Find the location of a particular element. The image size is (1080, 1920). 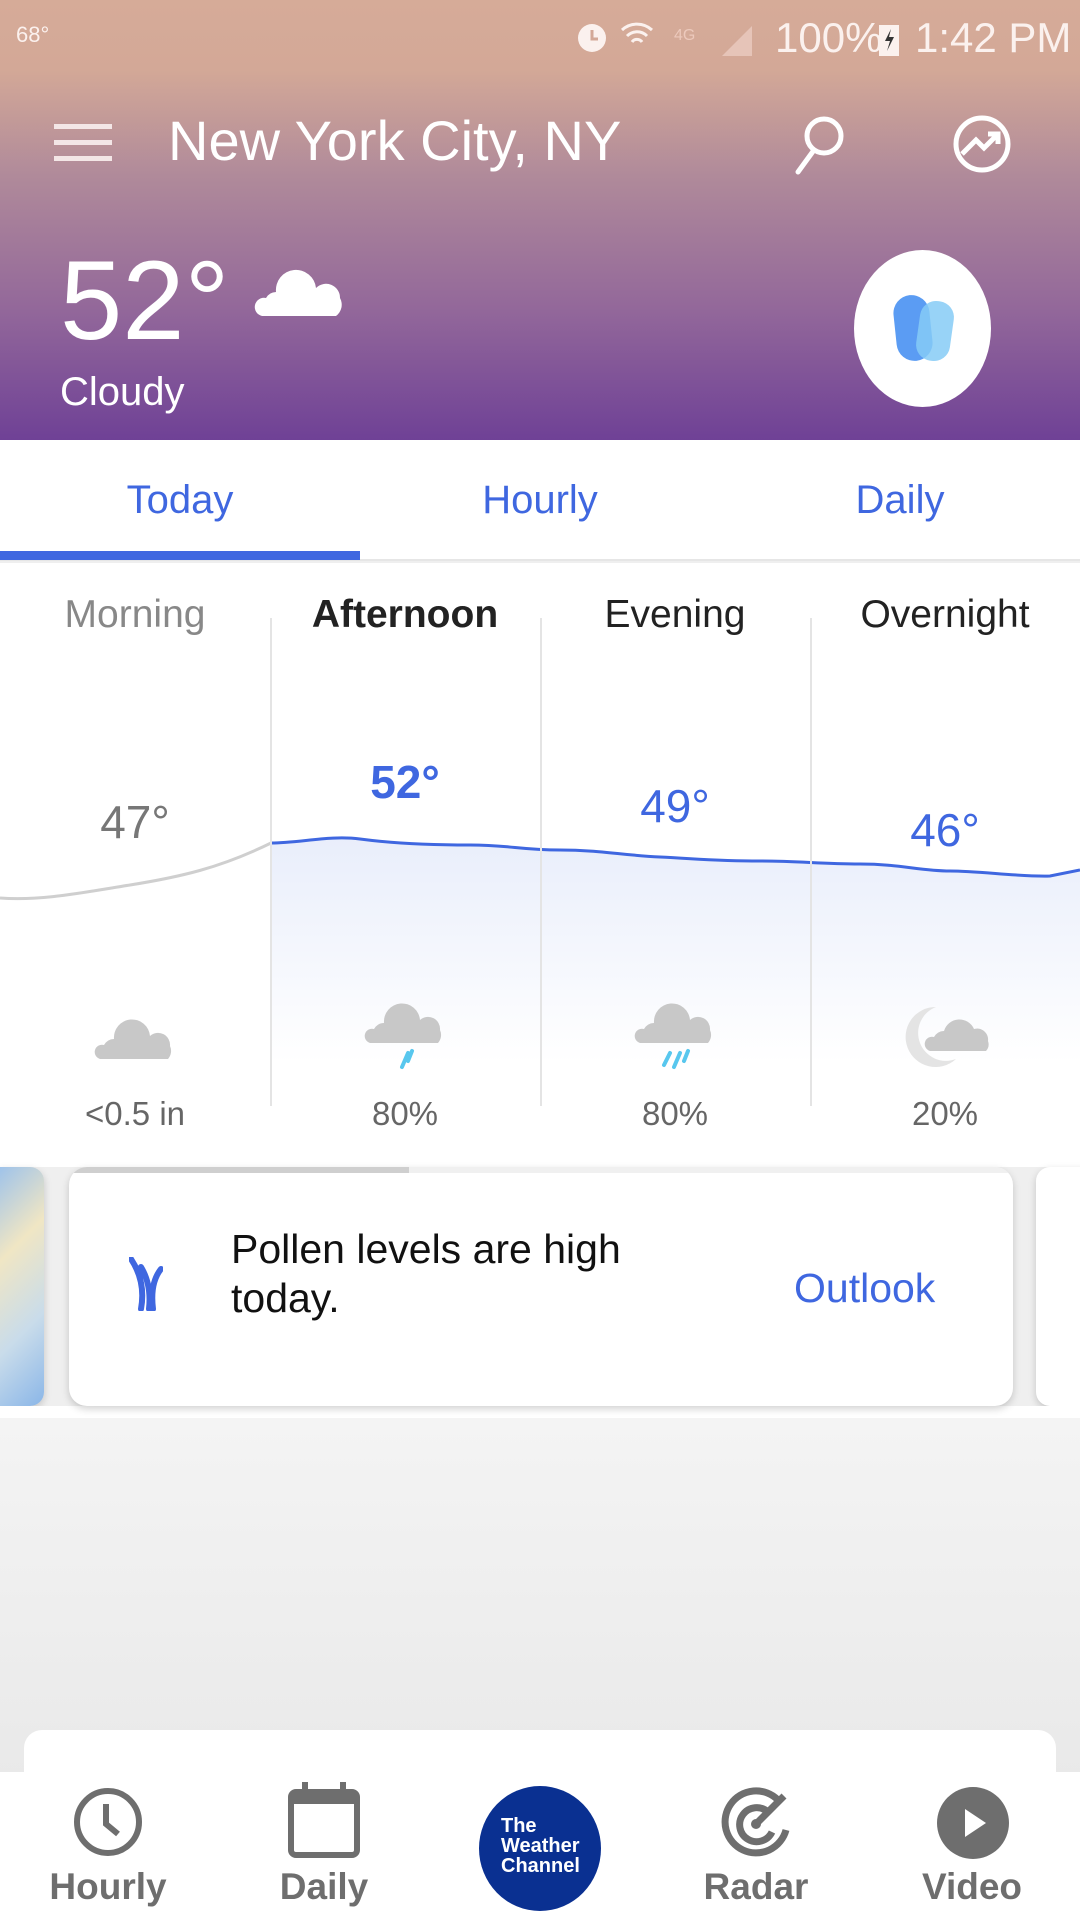

period-evening: Evening 49° 80% is located at coordinates (675, 847).